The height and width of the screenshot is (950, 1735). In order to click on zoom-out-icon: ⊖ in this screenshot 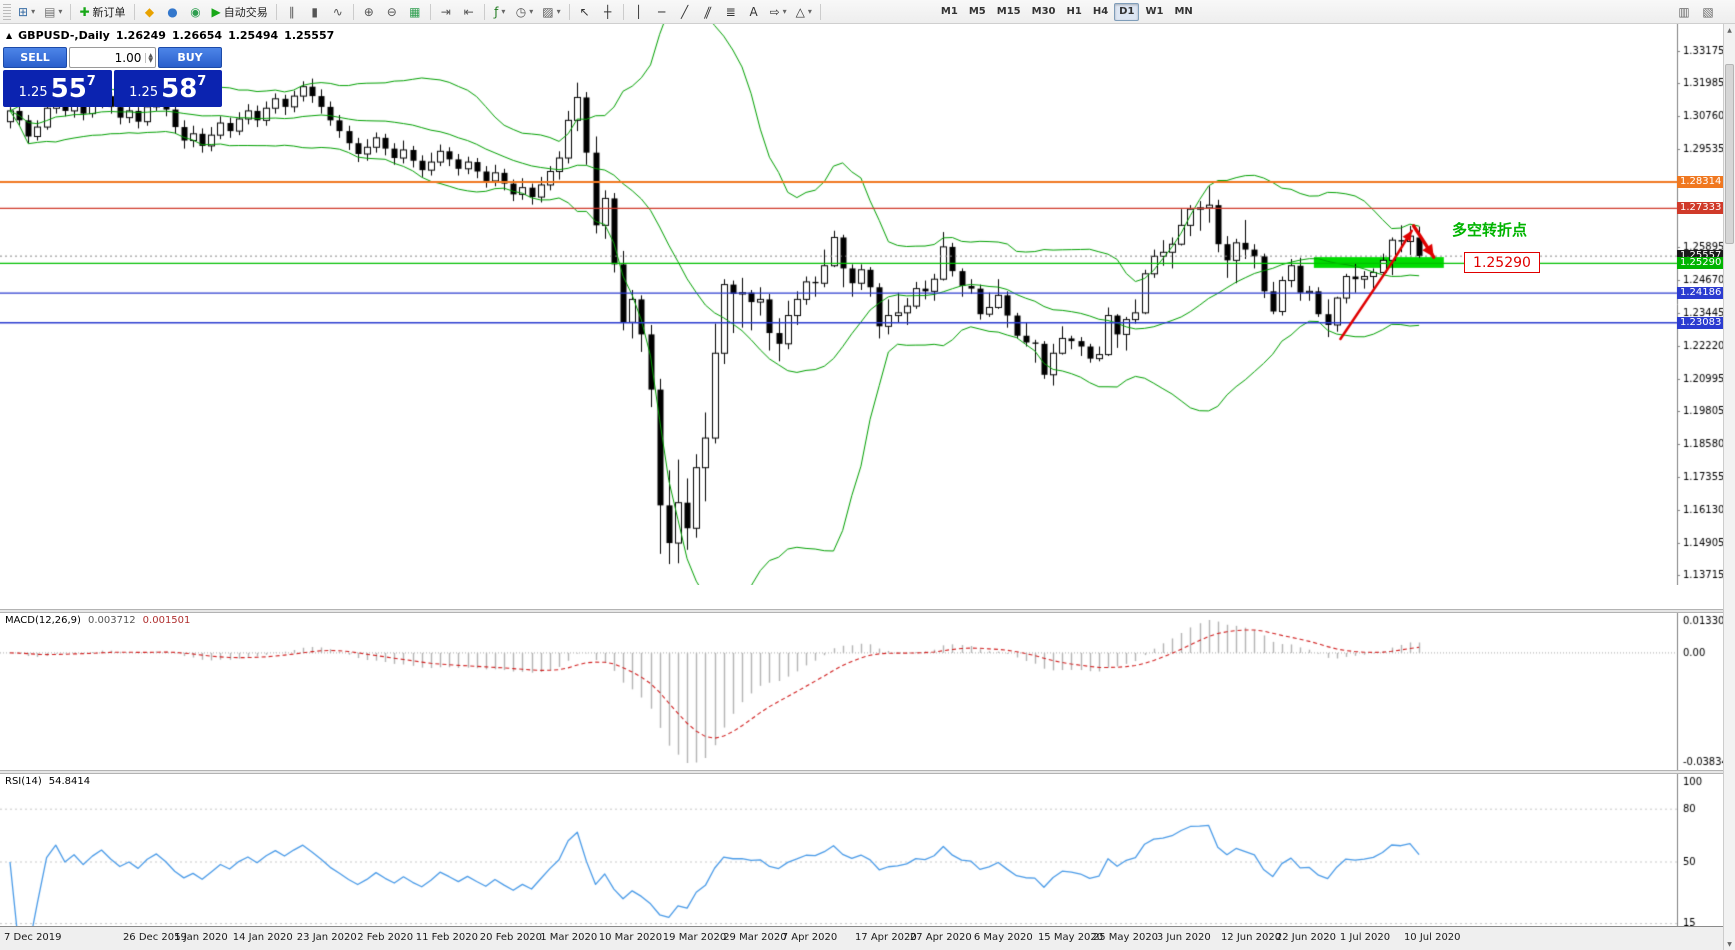, I will do `click(392, 12)`.